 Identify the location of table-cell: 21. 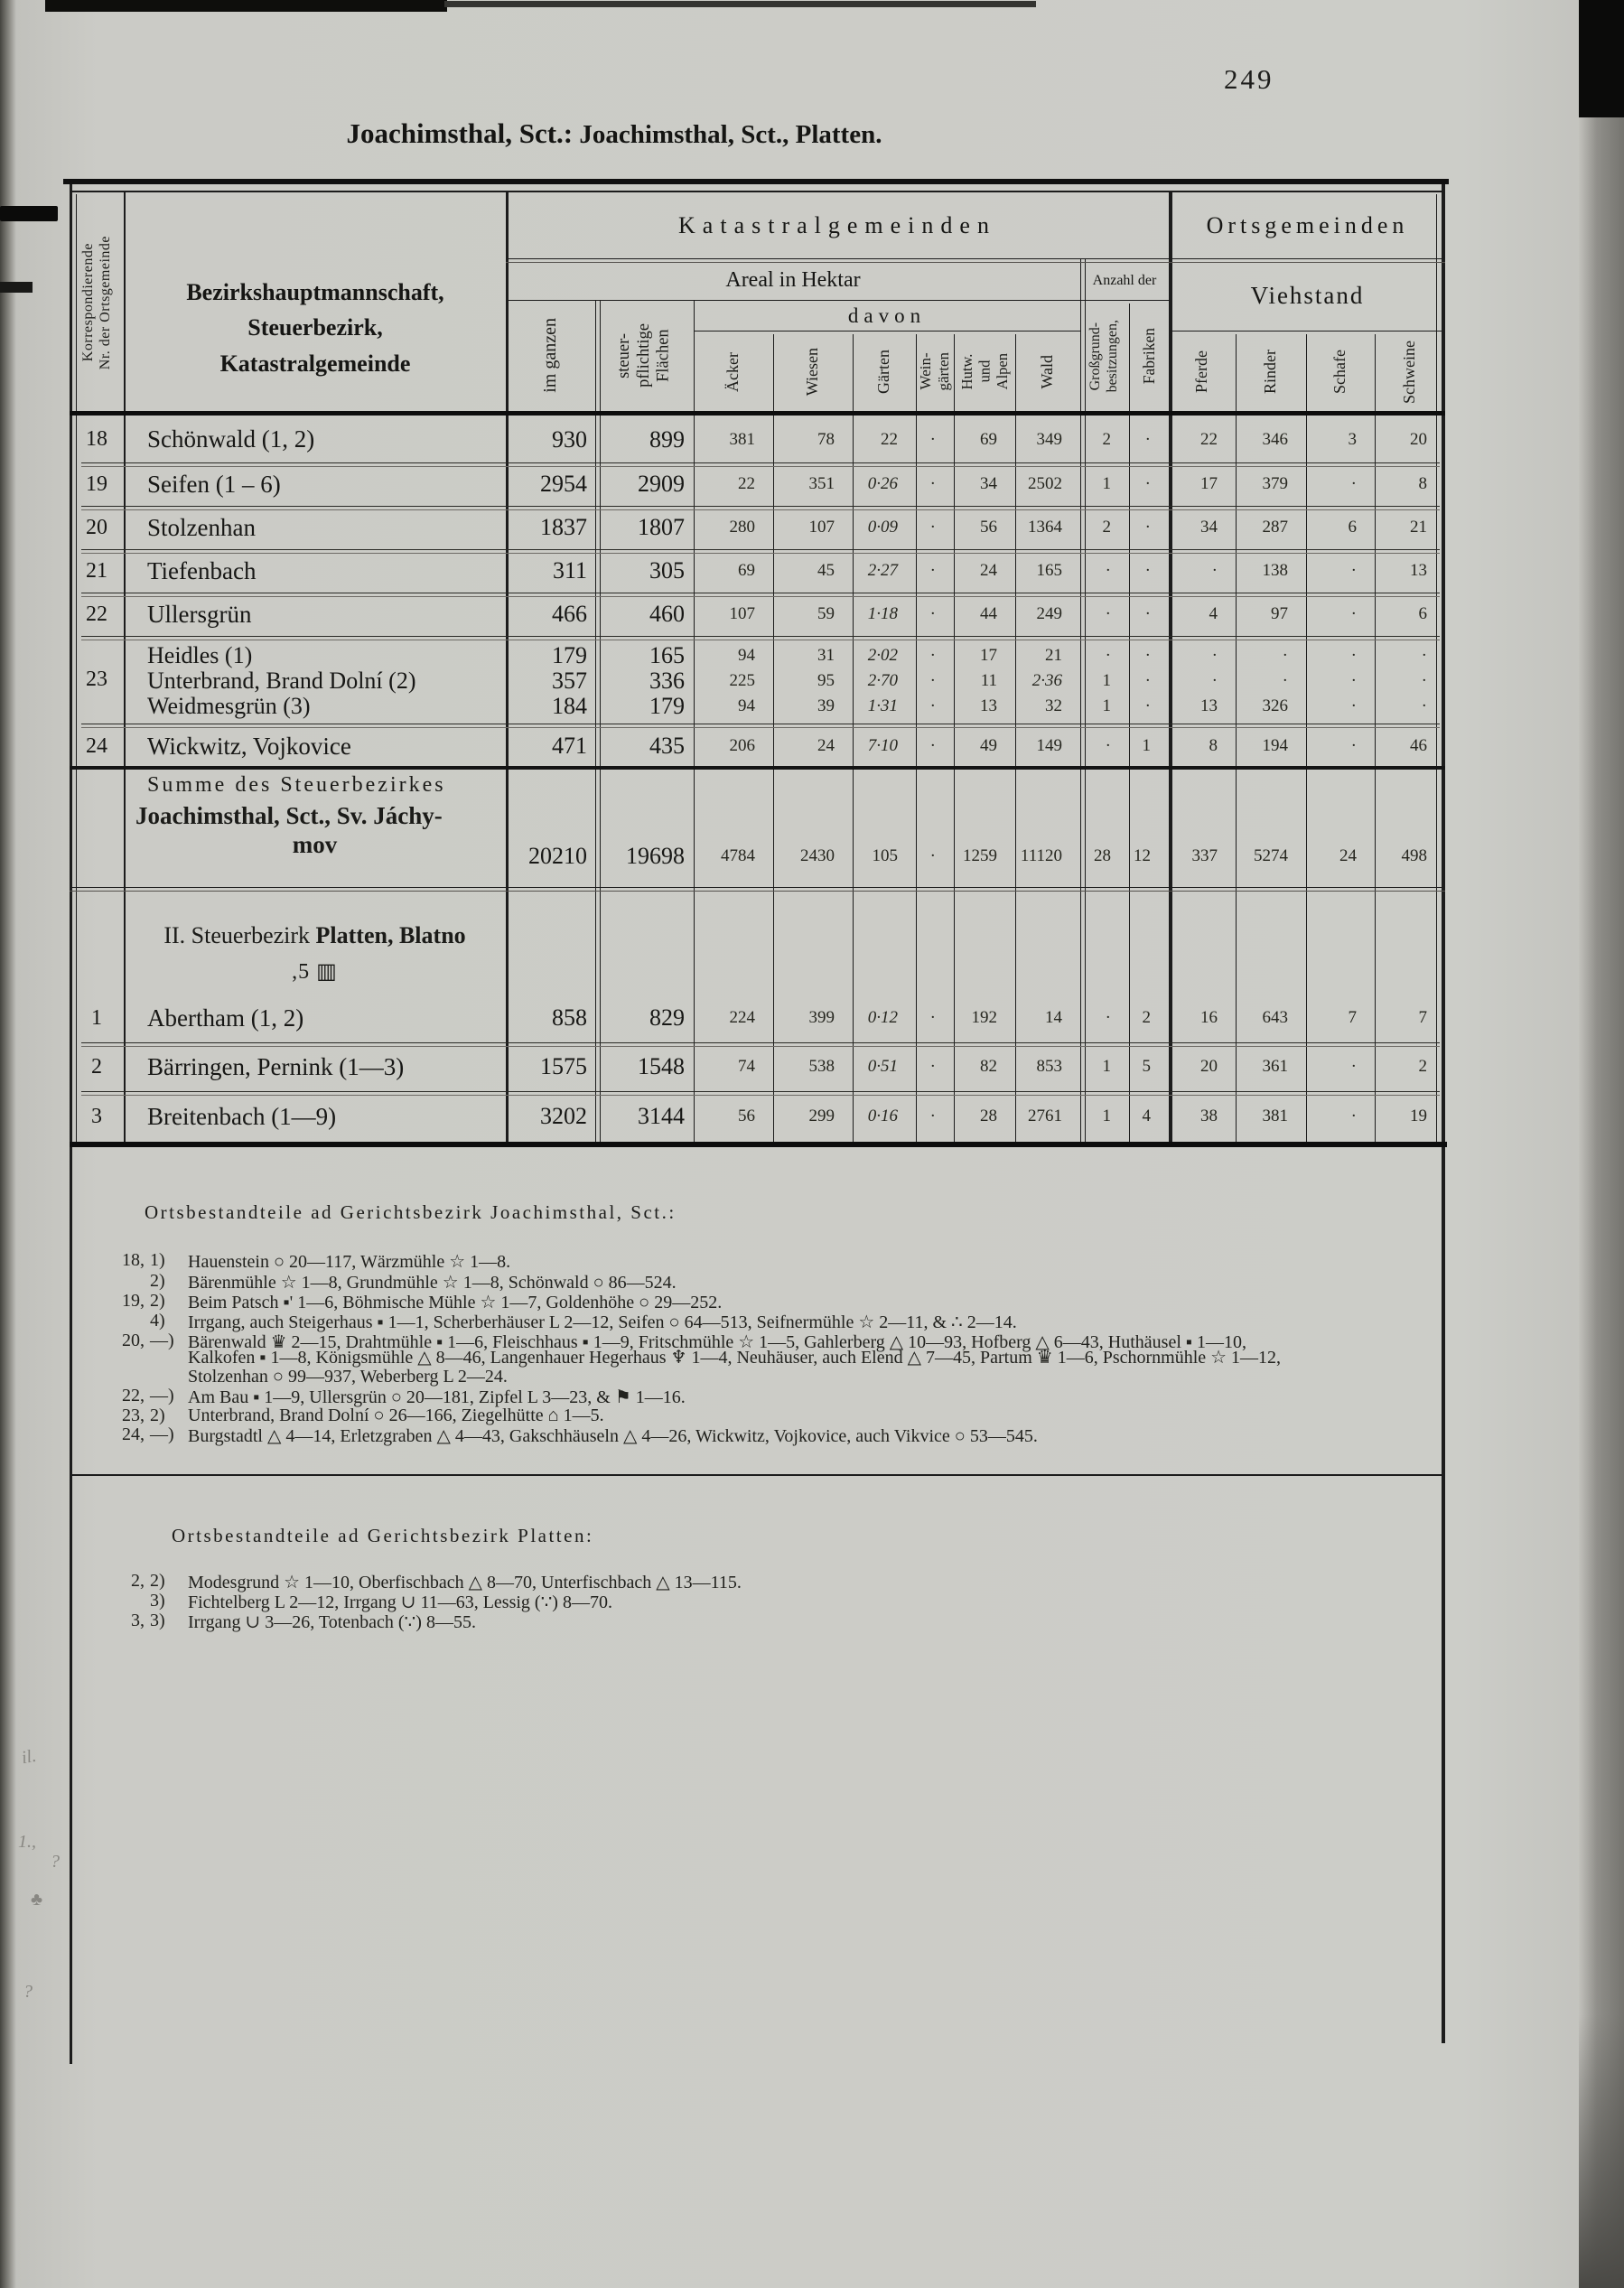
(1418, 527).